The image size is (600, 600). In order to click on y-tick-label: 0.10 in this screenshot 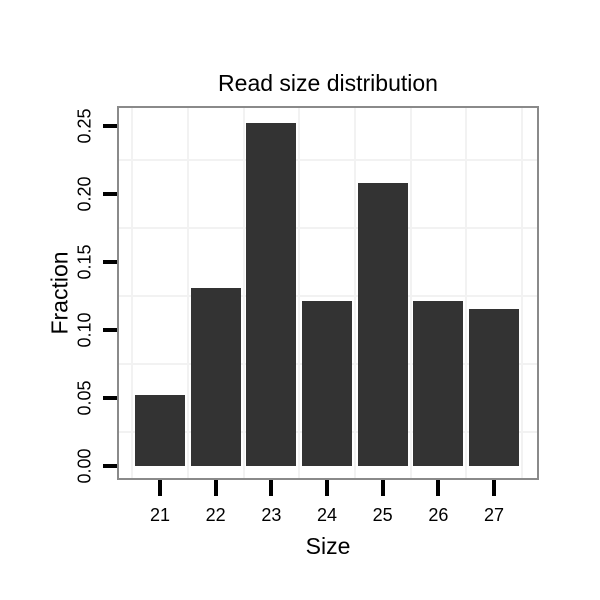, I will do `click(84, 330)`.